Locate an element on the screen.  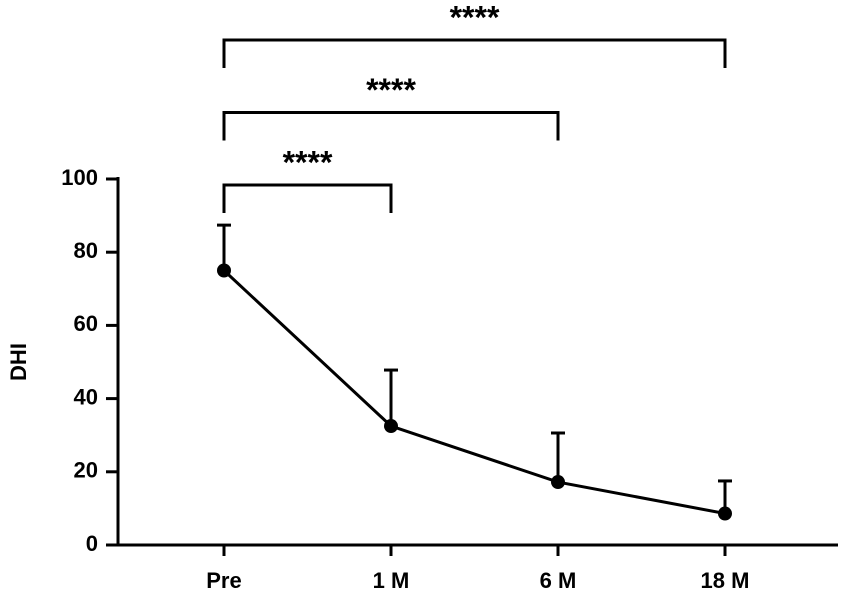
y-tick-label: 20 is located at coordinates (86, 470).